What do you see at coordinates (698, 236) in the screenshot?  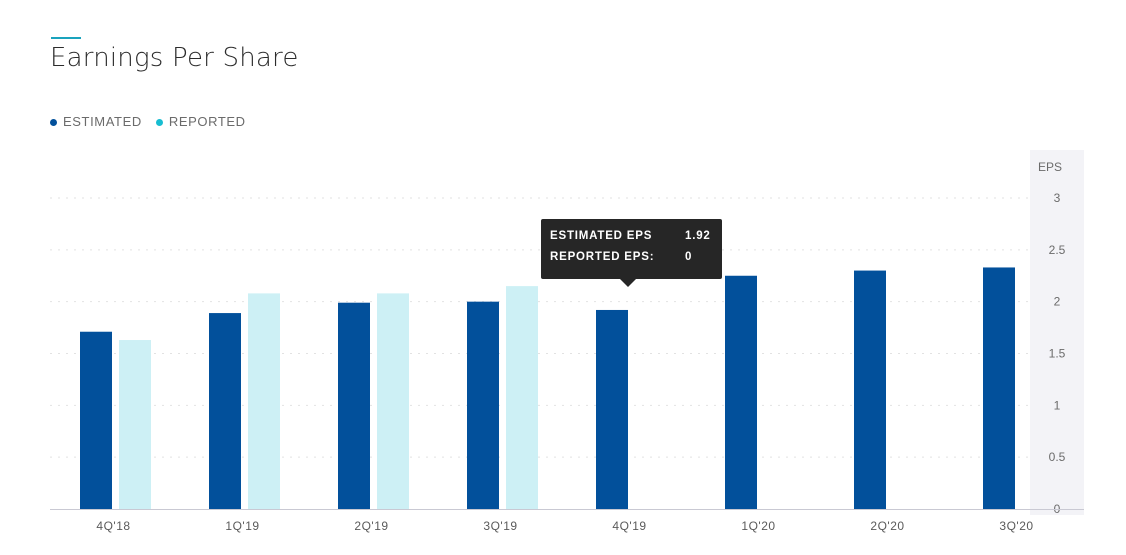 I see `tooltip-estimated-value: 1.92` at bounding box center [698, 236].